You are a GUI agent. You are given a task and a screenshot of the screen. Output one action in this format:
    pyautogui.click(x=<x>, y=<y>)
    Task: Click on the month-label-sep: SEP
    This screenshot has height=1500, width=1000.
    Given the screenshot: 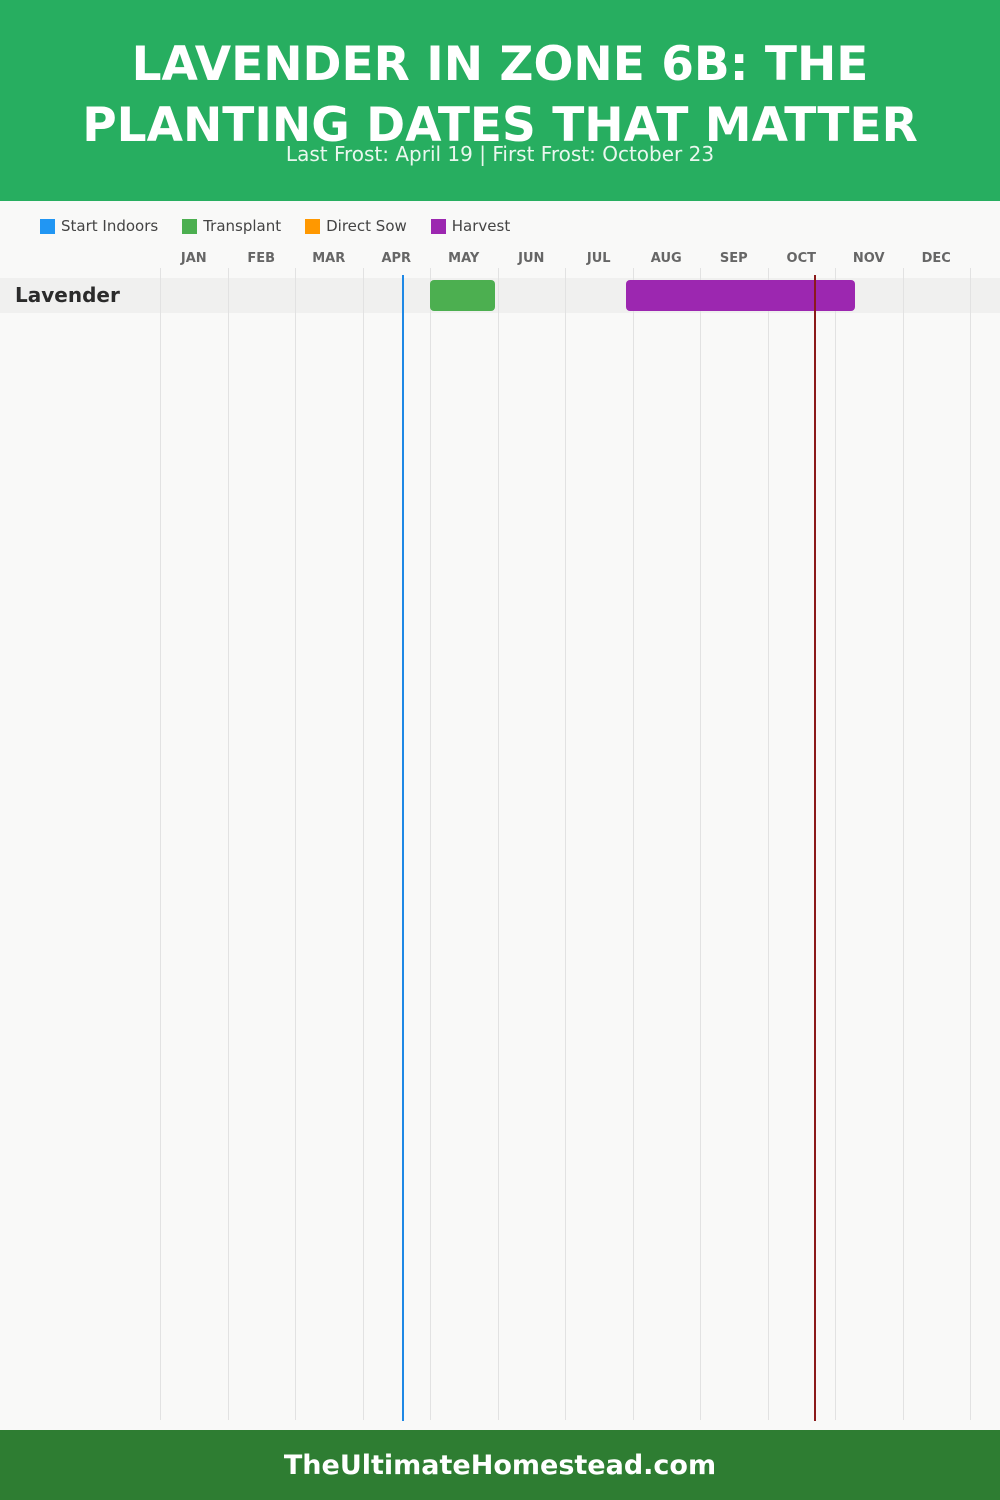 What is the action you would take?
    pyautogui.click(x=733, y=258)
    